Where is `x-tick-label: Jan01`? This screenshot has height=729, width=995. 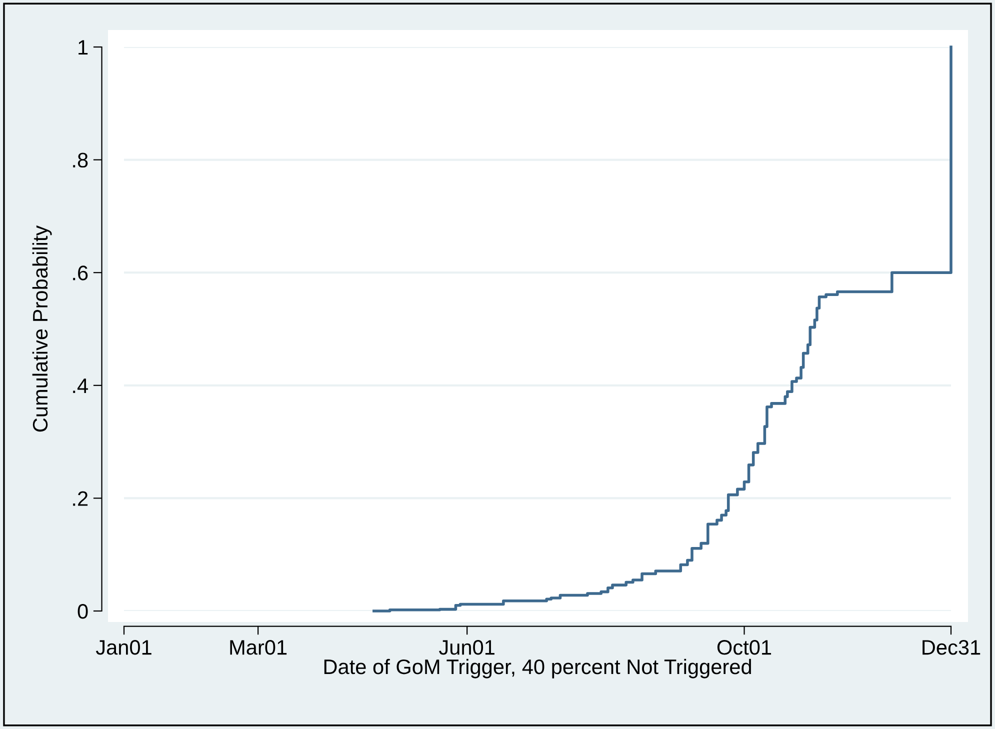
x-tick-label: Jan01 is located at coordinates (124, 647).